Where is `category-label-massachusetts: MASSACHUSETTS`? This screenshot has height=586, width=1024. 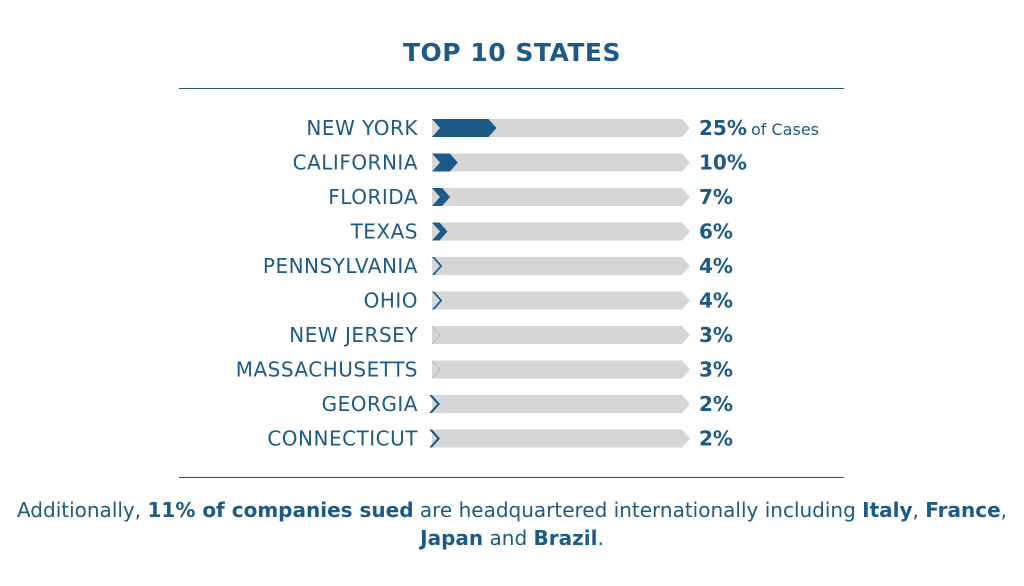 category-label-massachusetts: MASSACHUSETTS is located at coordinates (327, 370).